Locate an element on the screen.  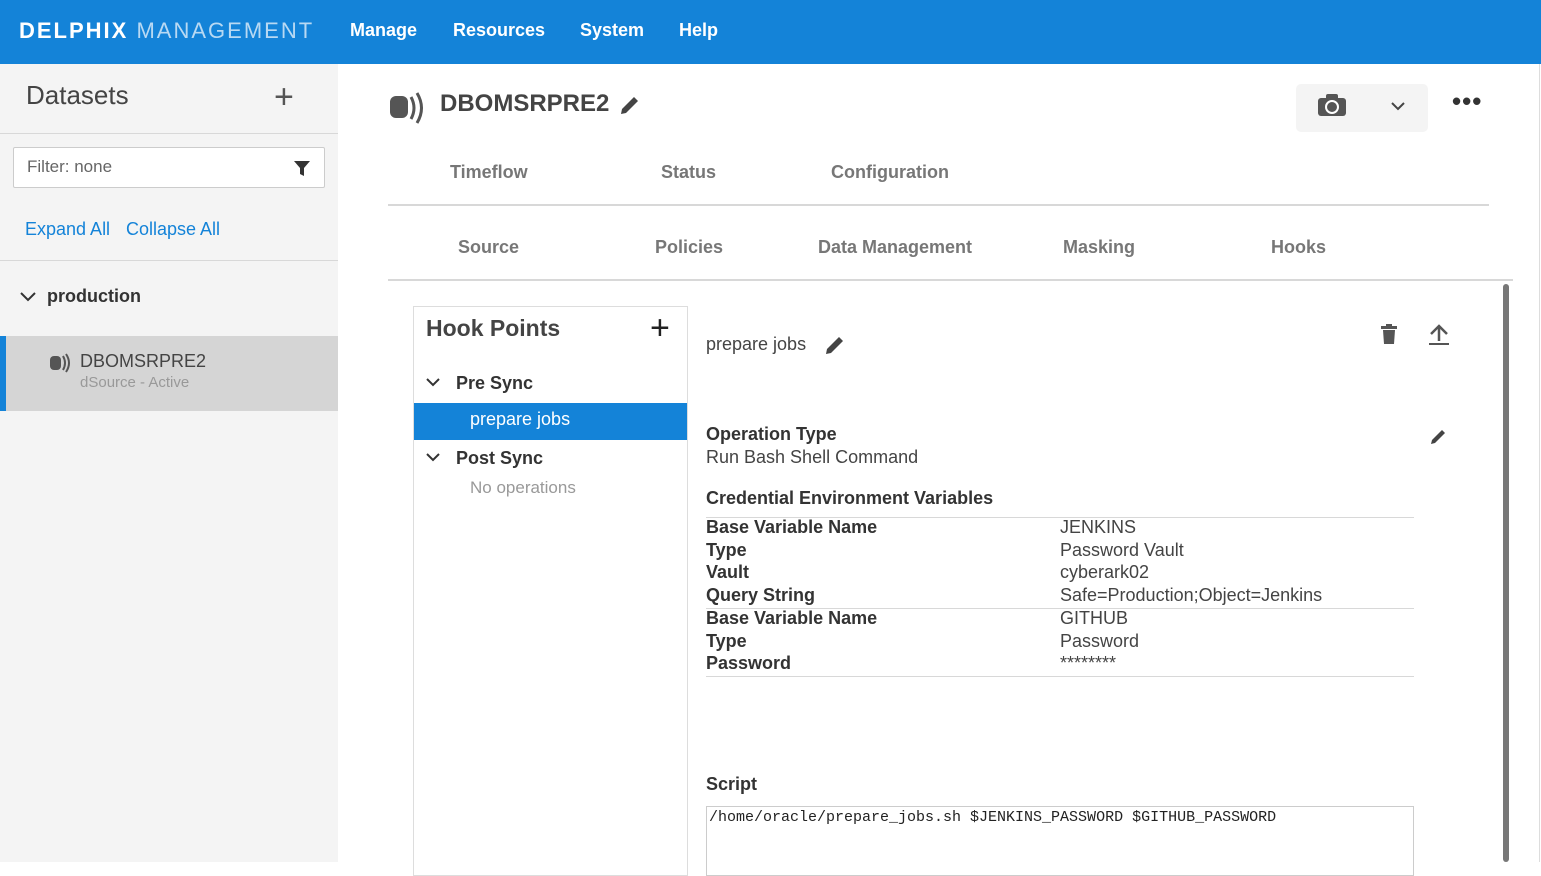
edit-title-icon is located at coordinates (630, 105).